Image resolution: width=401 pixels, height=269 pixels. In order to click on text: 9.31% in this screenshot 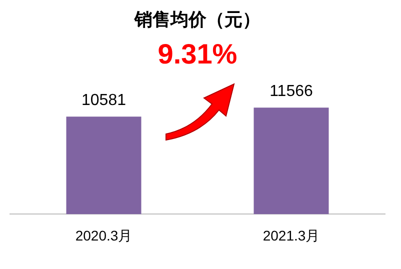, I will do `click(198, 54)`.